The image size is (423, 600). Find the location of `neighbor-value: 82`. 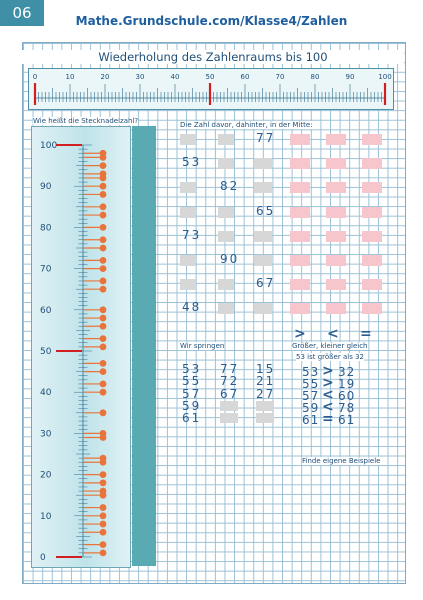

neighbor-value: 82 is located at coordinates (230, 186).